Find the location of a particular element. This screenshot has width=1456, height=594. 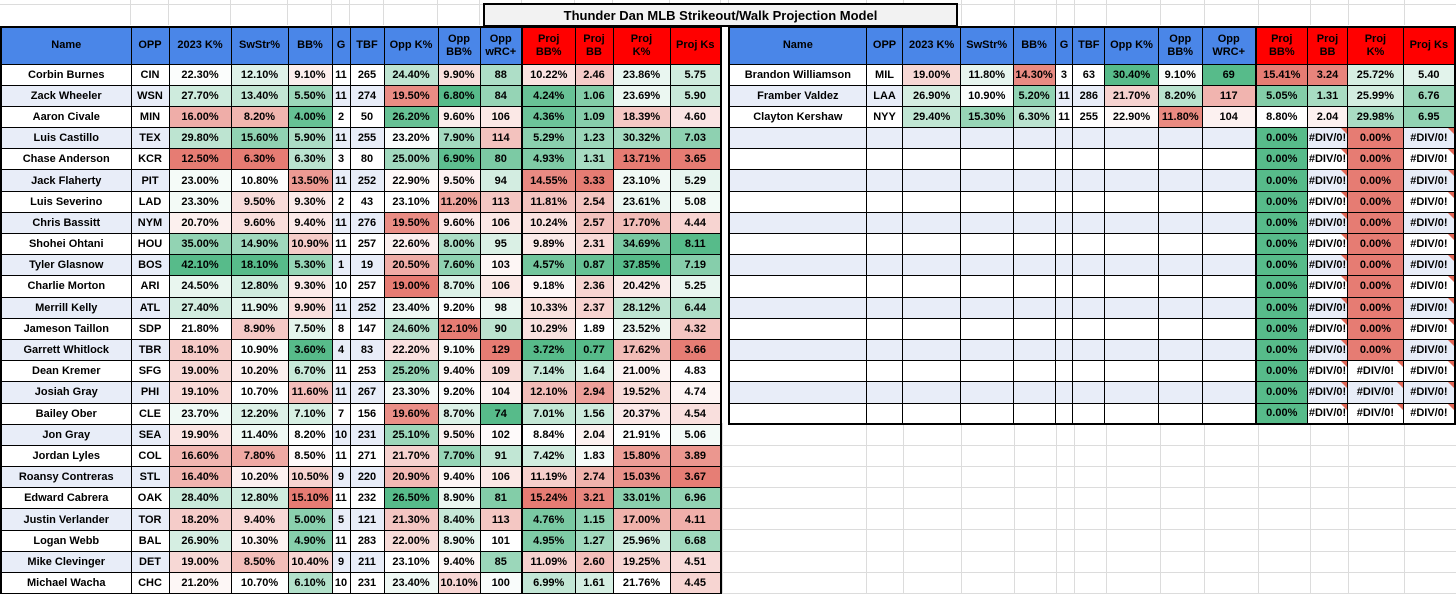

cell-opp: KCR is located at coordinates (150, 159).